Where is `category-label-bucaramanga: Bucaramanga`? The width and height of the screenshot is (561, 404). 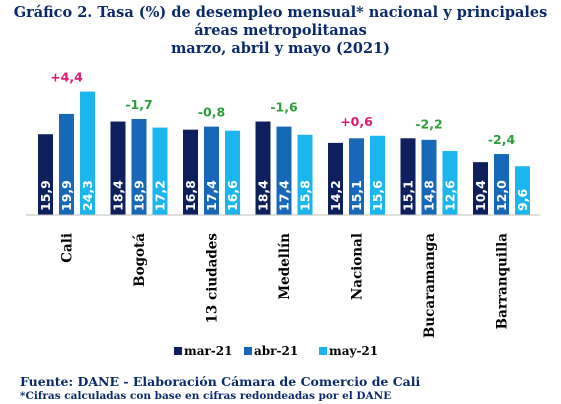 category-label-bucaramanga: Bucaramanga is located at coordinates (430, 285).